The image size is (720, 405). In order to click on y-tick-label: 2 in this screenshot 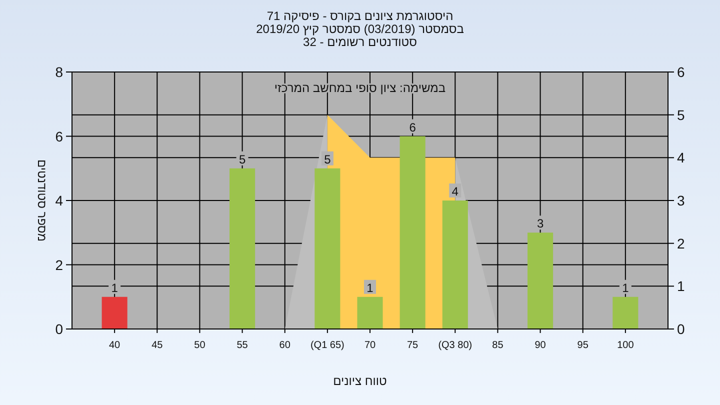, I will do `click(59, 264)`.